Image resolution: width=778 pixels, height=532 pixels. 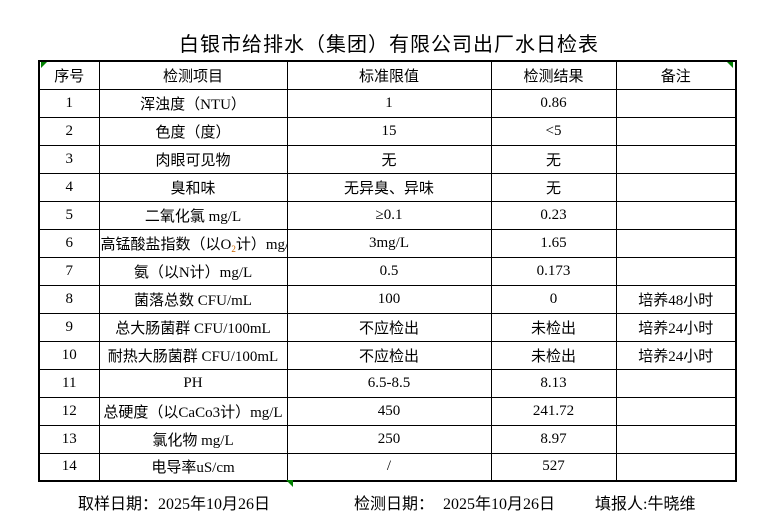 What do you see at coordinates (118, 504) in the screenshot?
I see `sampling-date-label: 取样日期：` at bounding box center [118, 504].